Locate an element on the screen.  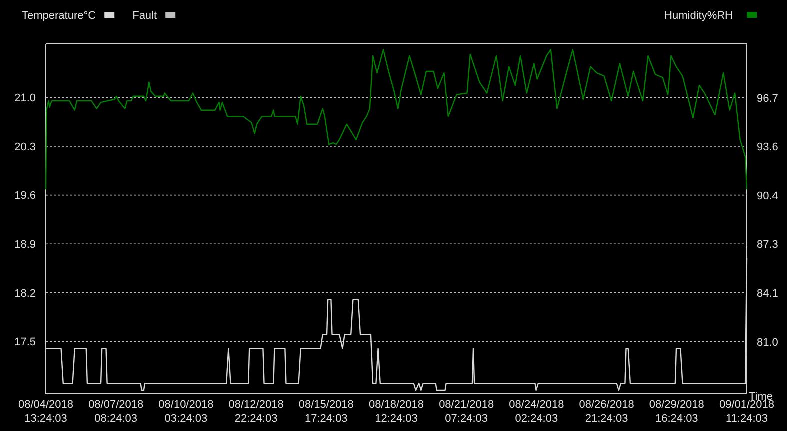
x-tick-label: 08/12/2018 22:24:03 is located at coordinates (256, 412).